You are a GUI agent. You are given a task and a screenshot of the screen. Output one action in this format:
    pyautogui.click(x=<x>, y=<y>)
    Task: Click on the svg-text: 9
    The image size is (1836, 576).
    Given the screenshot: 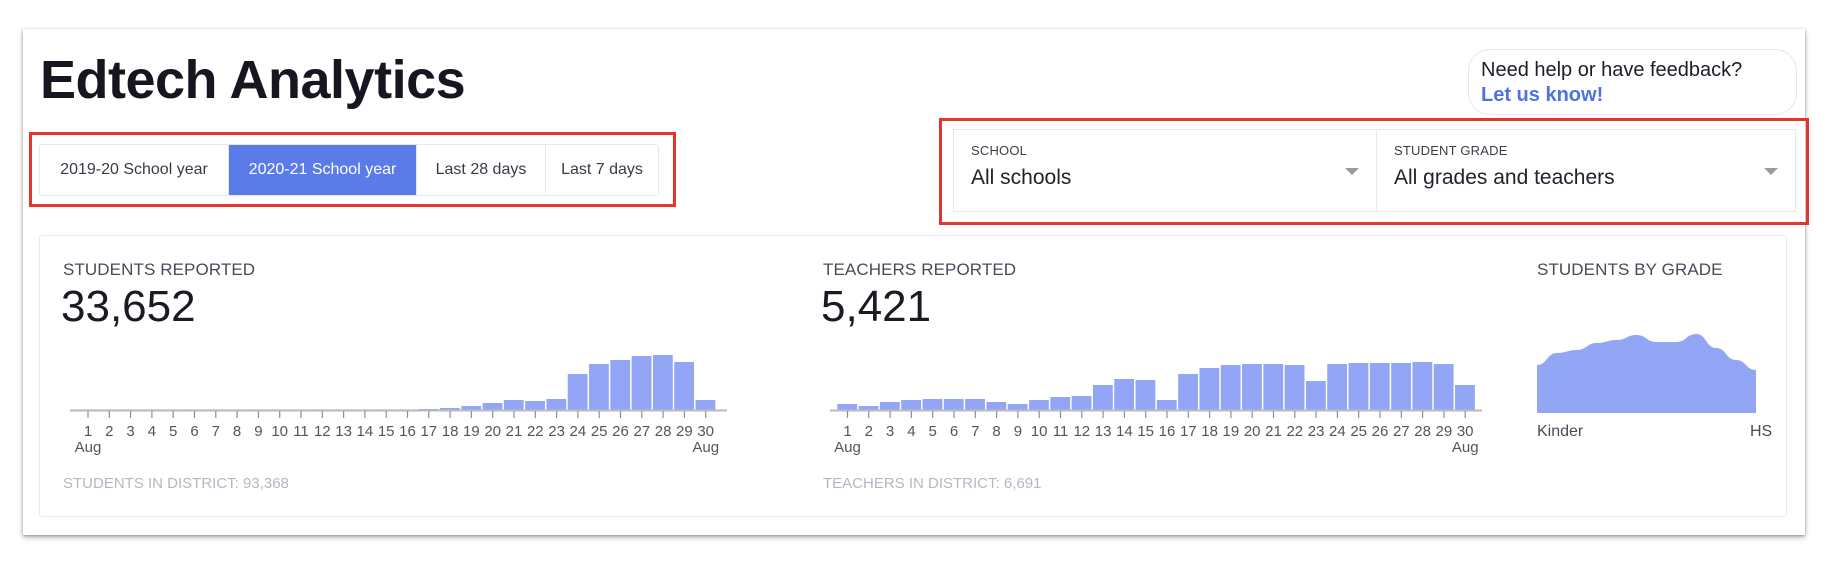 What is the action you would take?
    pyautogui.click(x=258, y=431)
    